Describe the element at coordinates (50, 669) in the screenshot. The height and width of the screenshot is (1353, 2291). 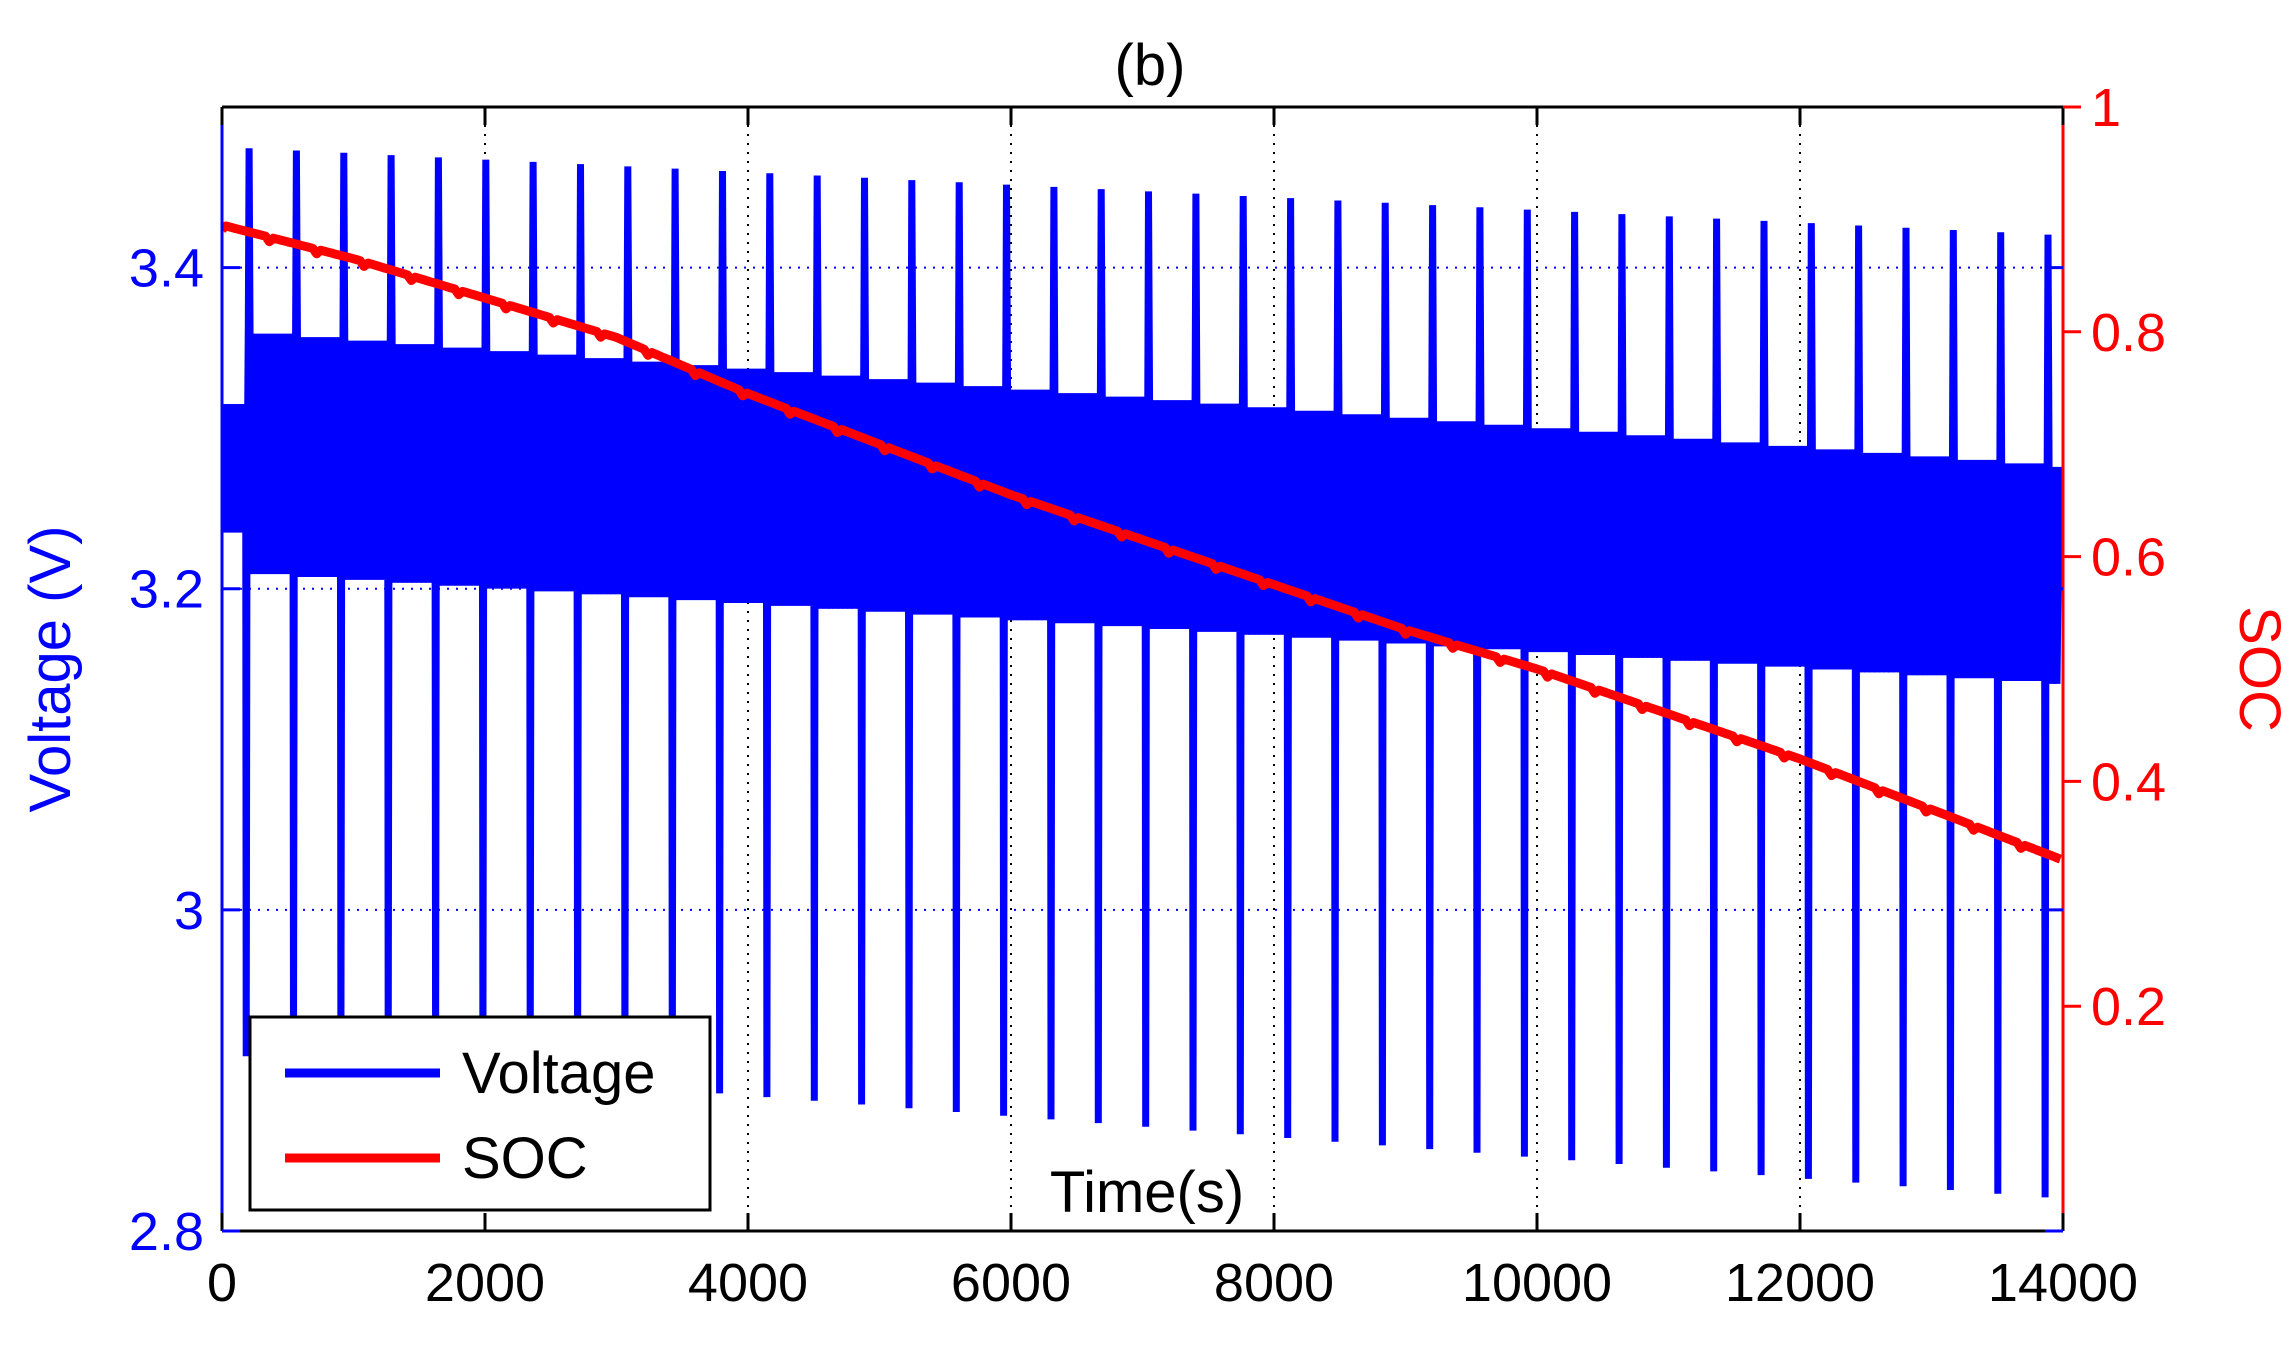
I see `y-axis-left-label: Voltage (V)` at that location.